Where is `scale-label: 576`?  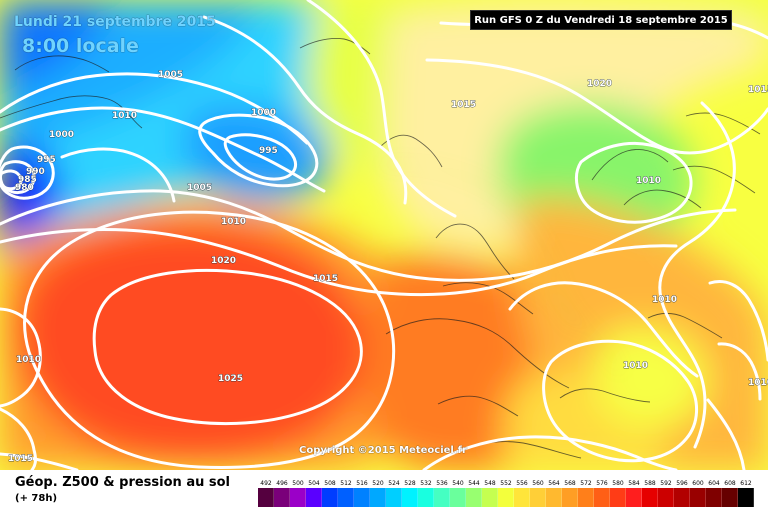 scale-label: 576 is located at coordinates (602, 483).